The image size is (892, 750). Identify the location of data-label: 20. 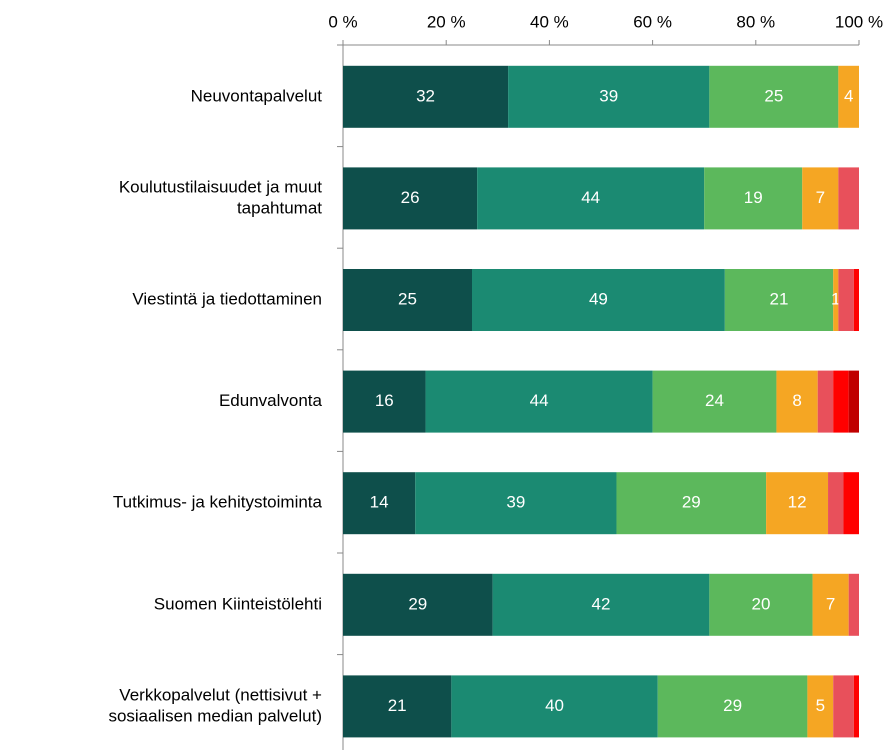
(760, 603).